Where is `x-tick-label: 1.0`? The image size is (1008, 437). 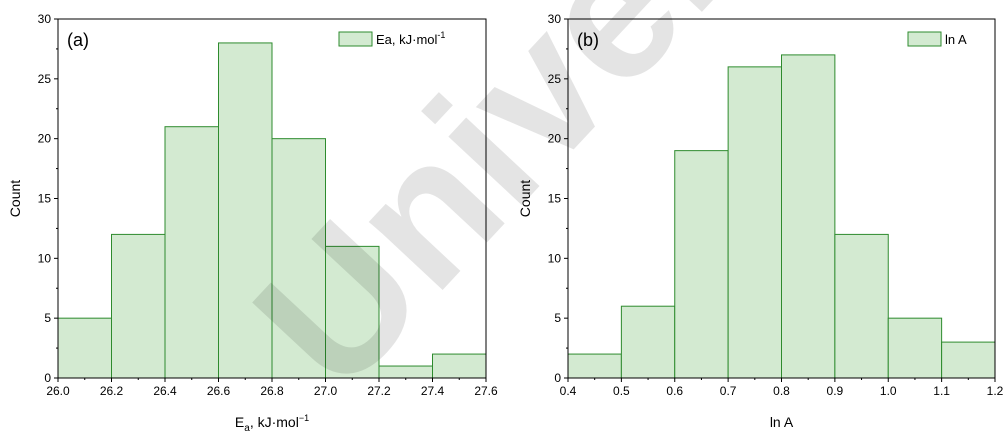
x-tick-label: 1.0 is located at coordinates (888, 391).